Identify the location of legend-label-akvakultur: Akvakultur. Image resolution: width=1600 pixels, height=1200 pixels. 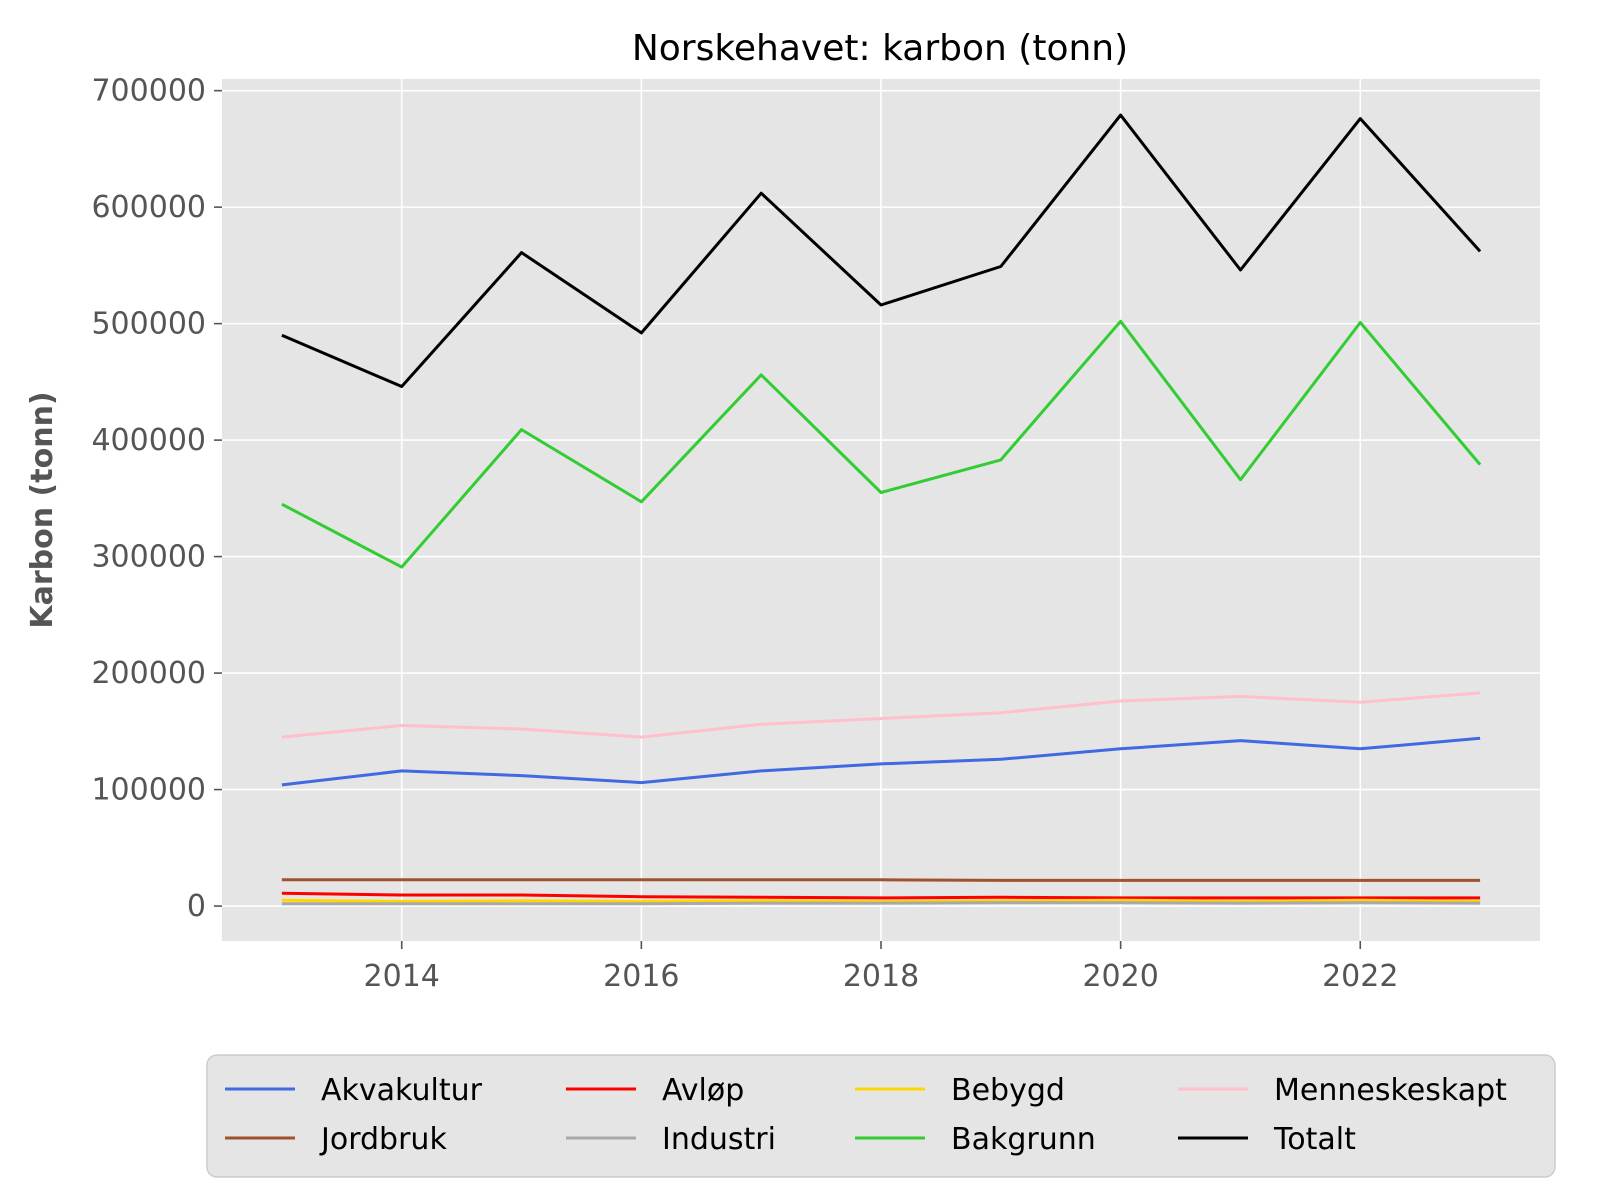
(402, 1090).